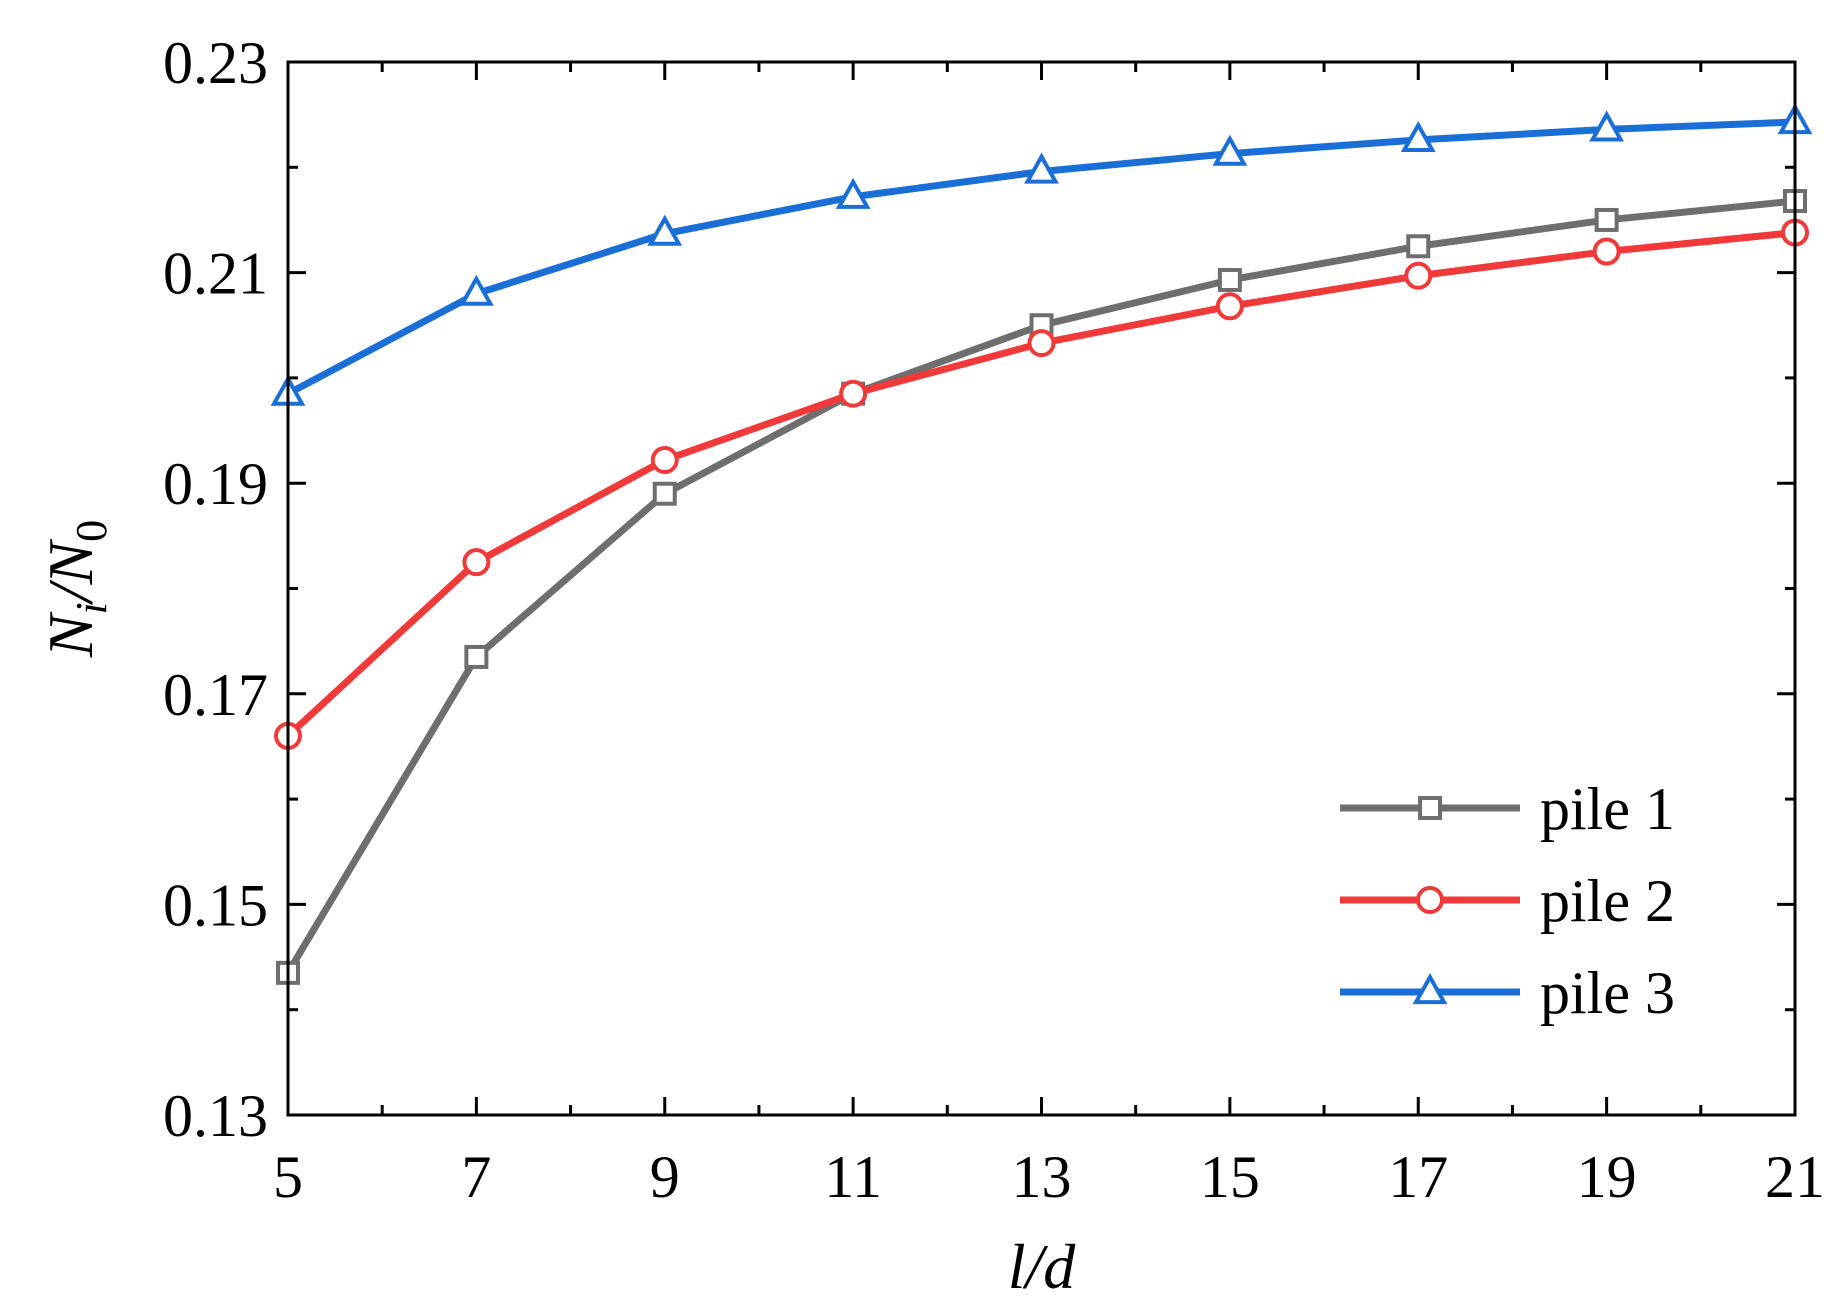 Image resolution: width=1842 pixels, height=1305 pixels. I want to click on x-tick-label: 11, so click(853, 1177).